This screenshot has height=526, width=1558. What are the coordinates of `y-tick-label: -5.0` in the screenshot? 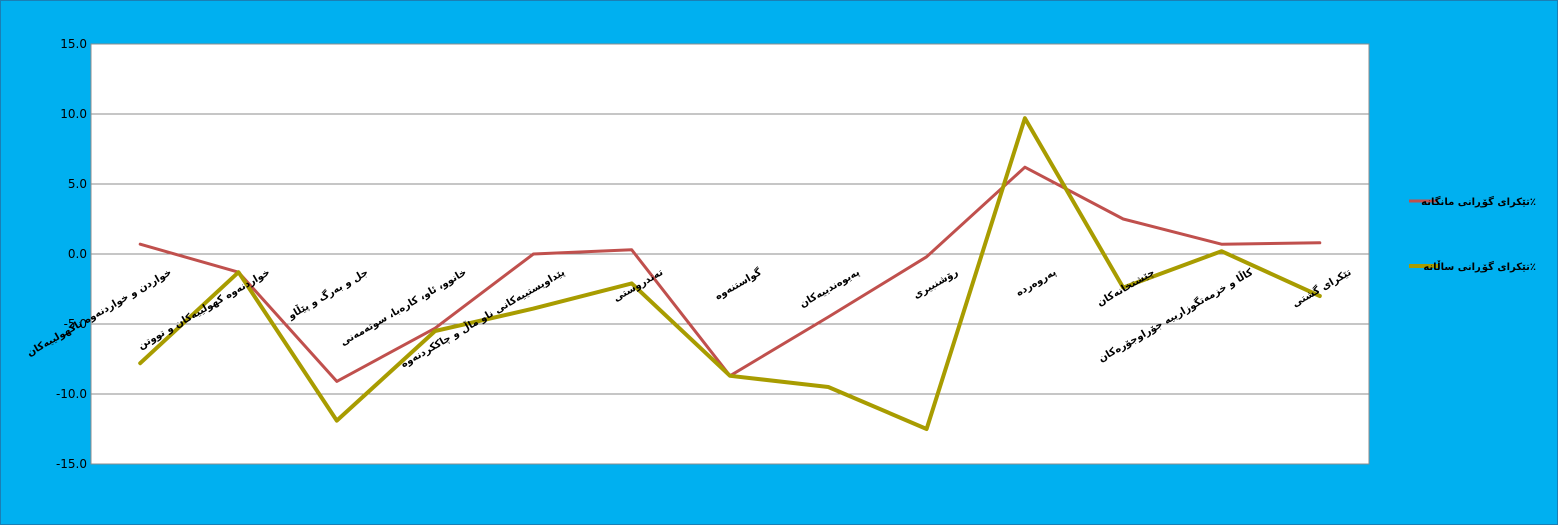 It's located at (75, 324).